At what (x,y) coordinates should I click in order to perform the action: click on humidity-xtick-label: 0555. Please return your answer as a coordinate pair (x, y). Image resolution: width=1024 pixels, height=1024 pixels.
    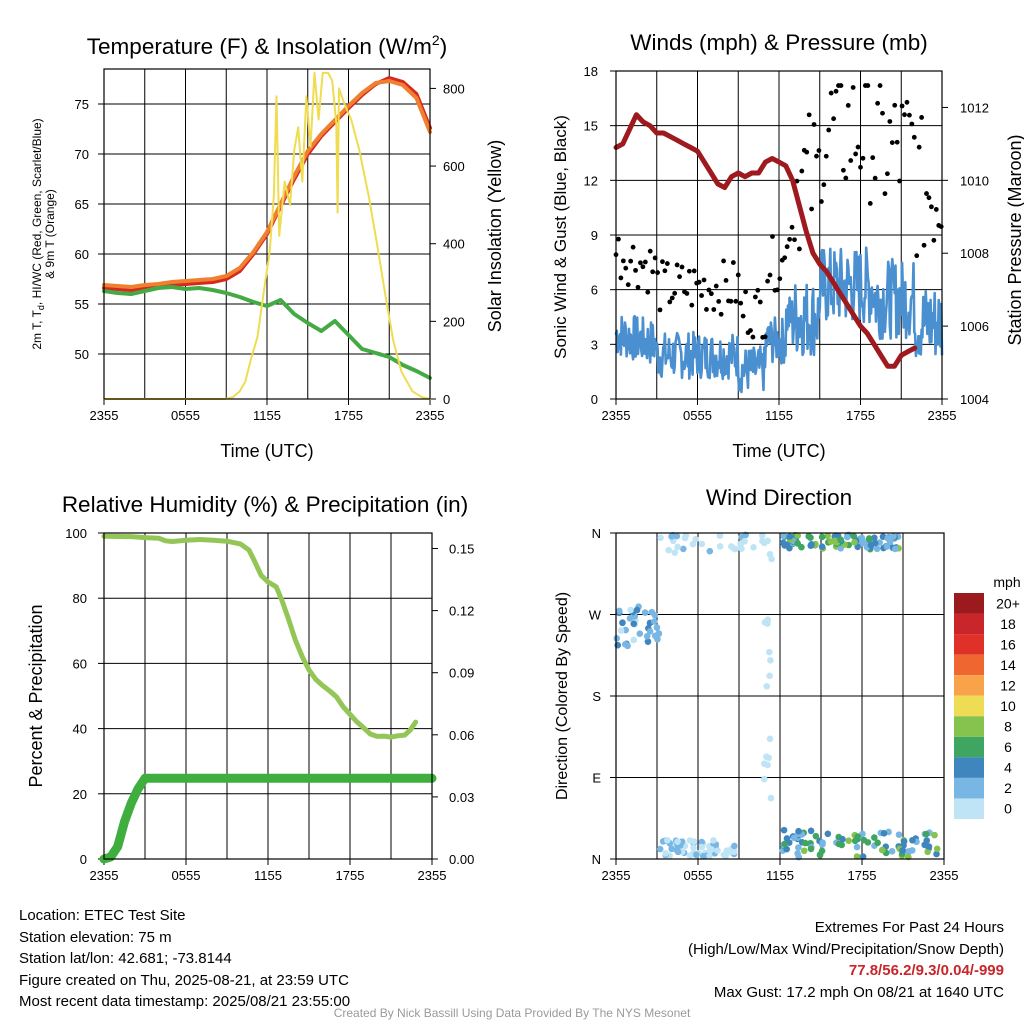
    Looking at the image, I should click on (186, 875).